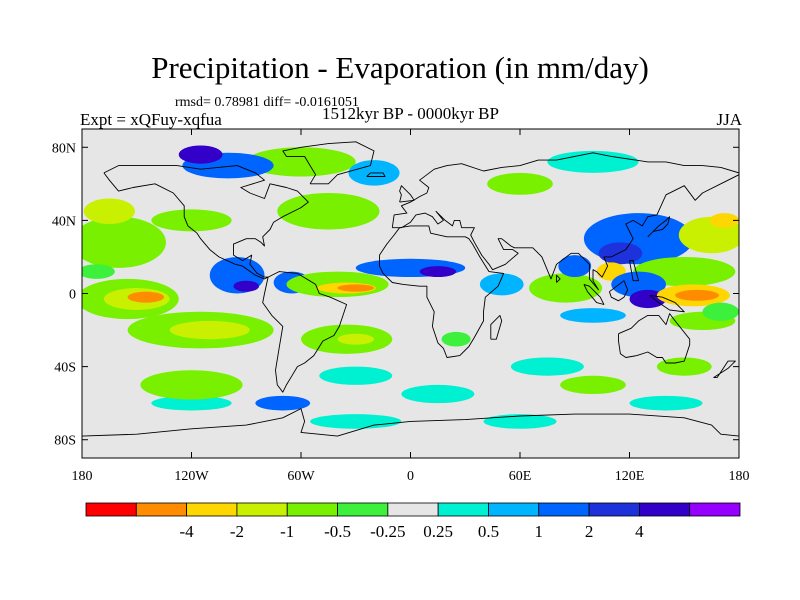 The width and height of the screenshot is (800, 600). Describe the element at coordinates (187, 531) in the screenshot. I see `colorbar-label: -4` at that location.